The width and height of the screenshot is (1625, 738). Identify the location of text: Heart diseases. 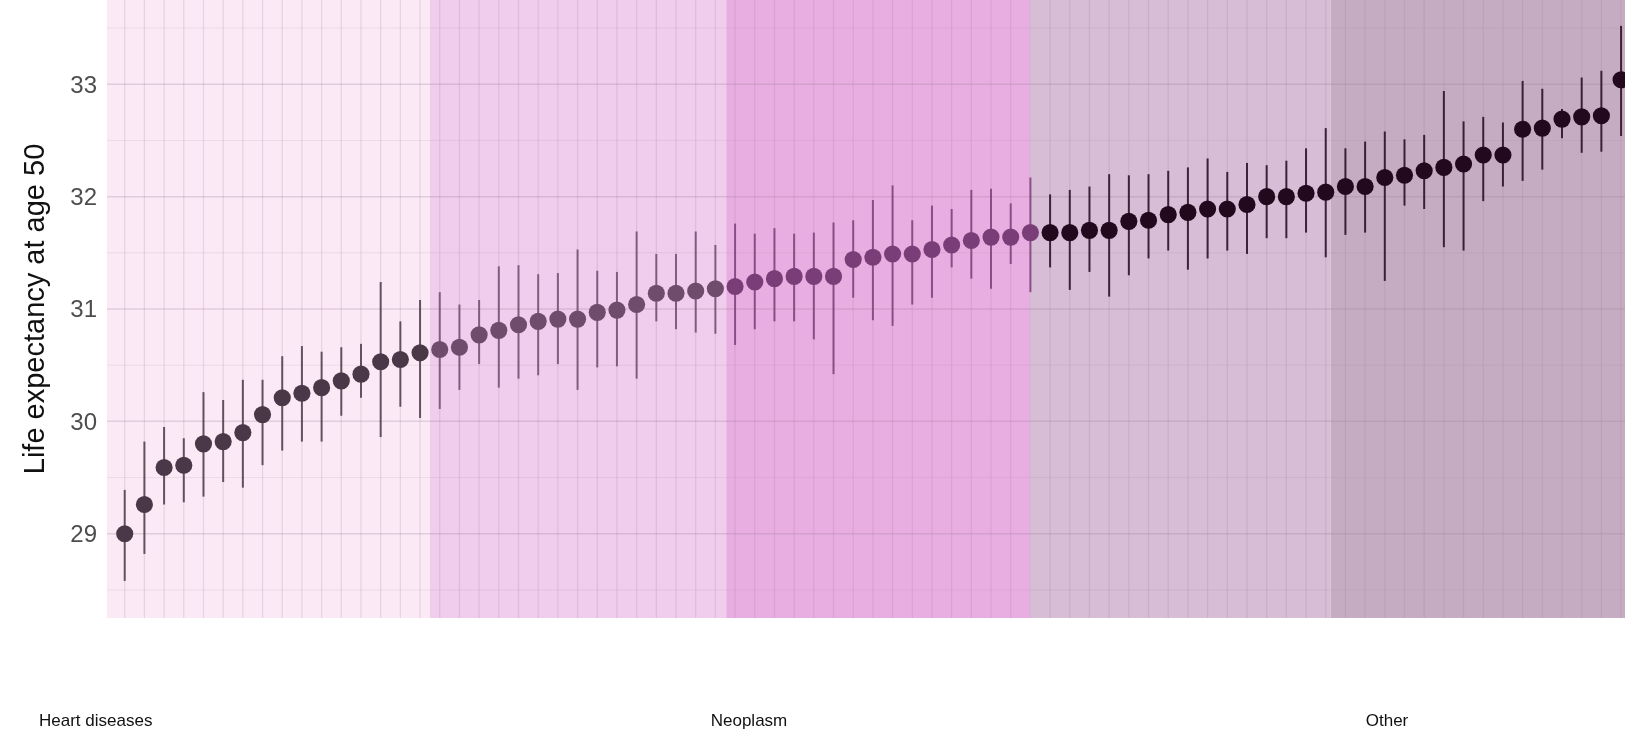
(96, 720).